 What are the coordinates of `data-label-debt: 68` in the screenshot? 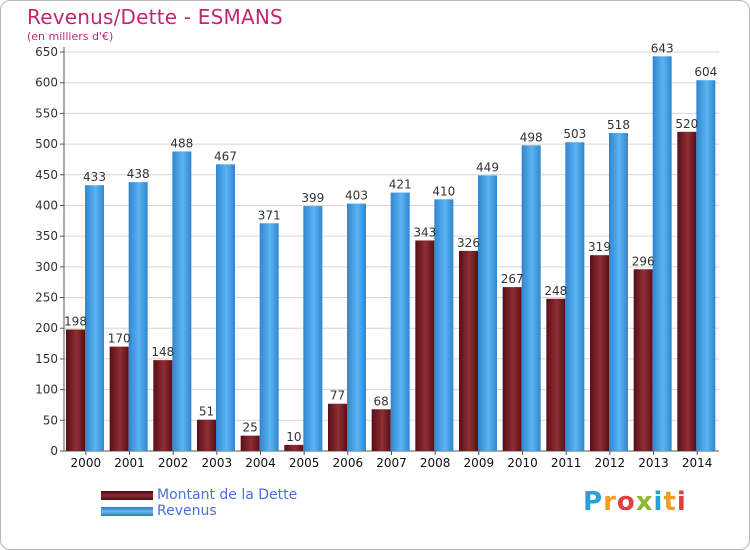 It's located at (381, 401).